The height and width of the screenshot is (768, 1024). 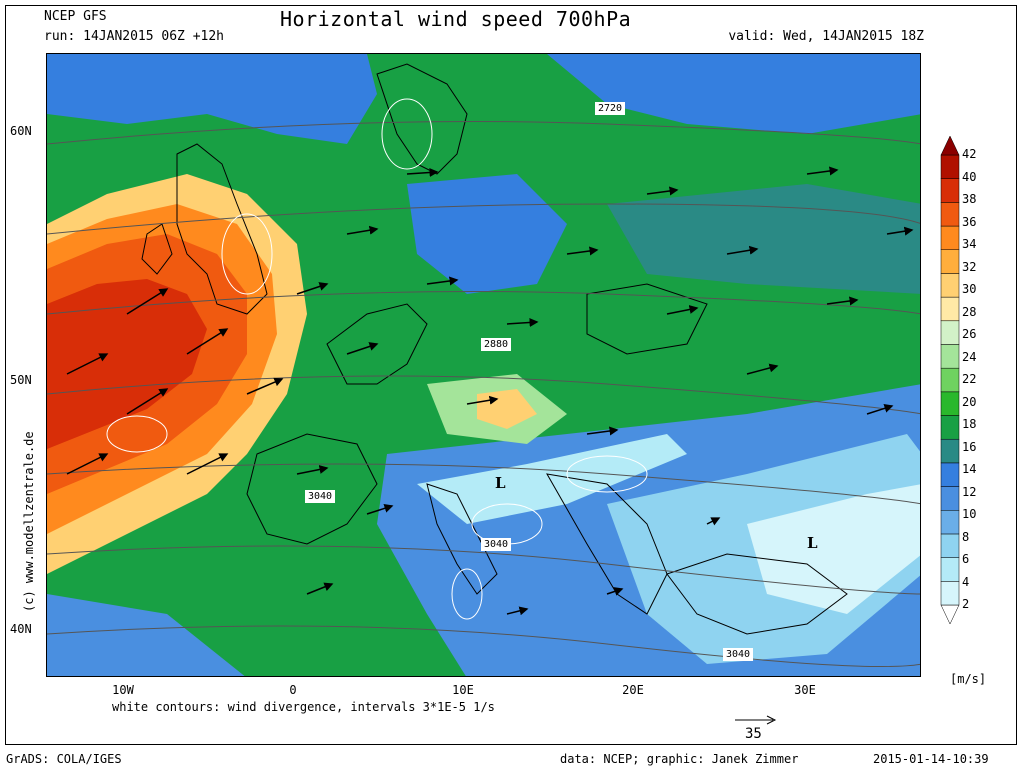 I want to click on model-name: NCEP GFS, so click(x=75, y=16).